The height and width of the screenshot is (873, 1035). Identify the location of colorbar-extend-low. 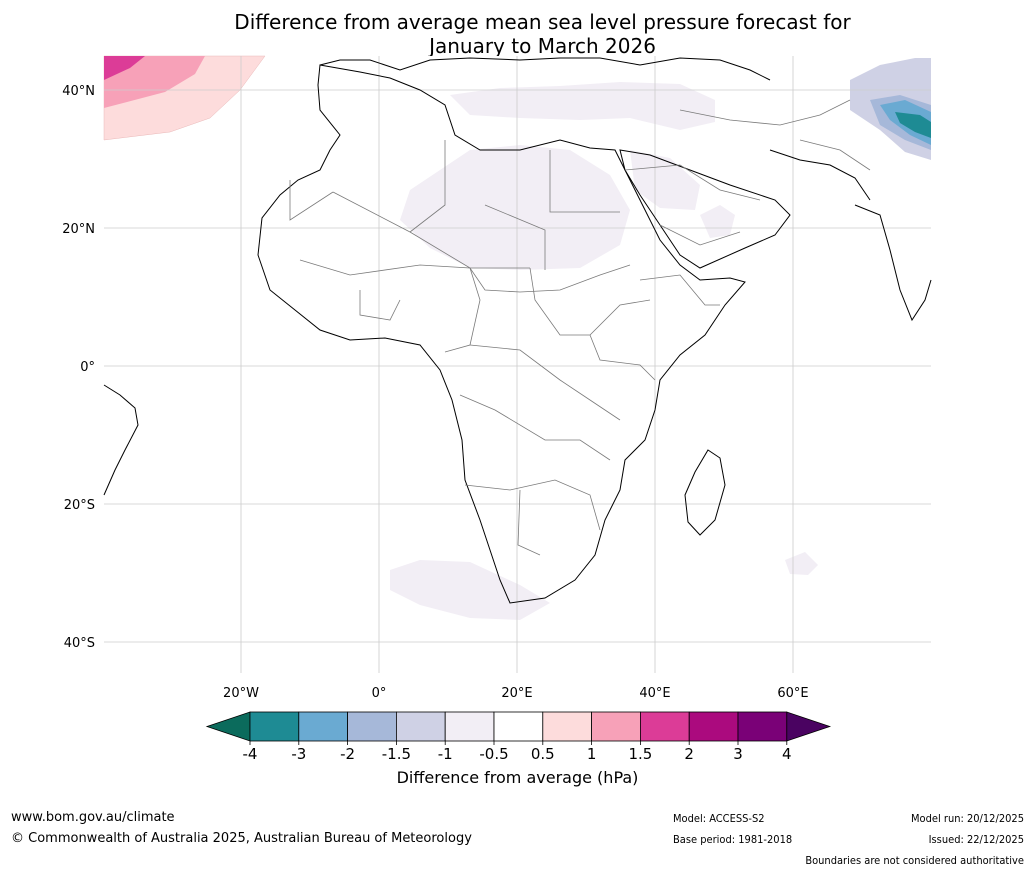
(228, 726).